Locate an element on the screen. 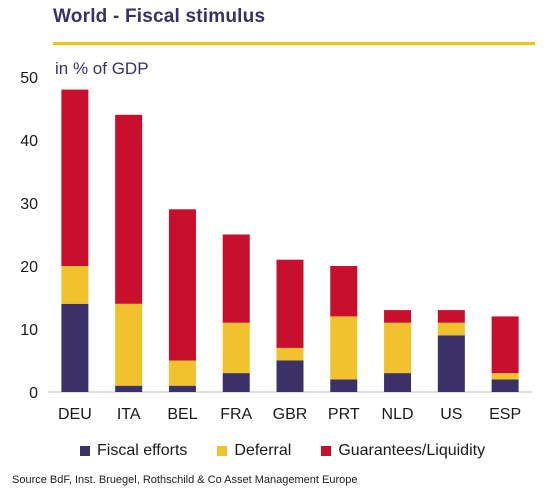 This screenshot has height=493, width=552. bar-deferral-fra is located at coordinates (236, 348).